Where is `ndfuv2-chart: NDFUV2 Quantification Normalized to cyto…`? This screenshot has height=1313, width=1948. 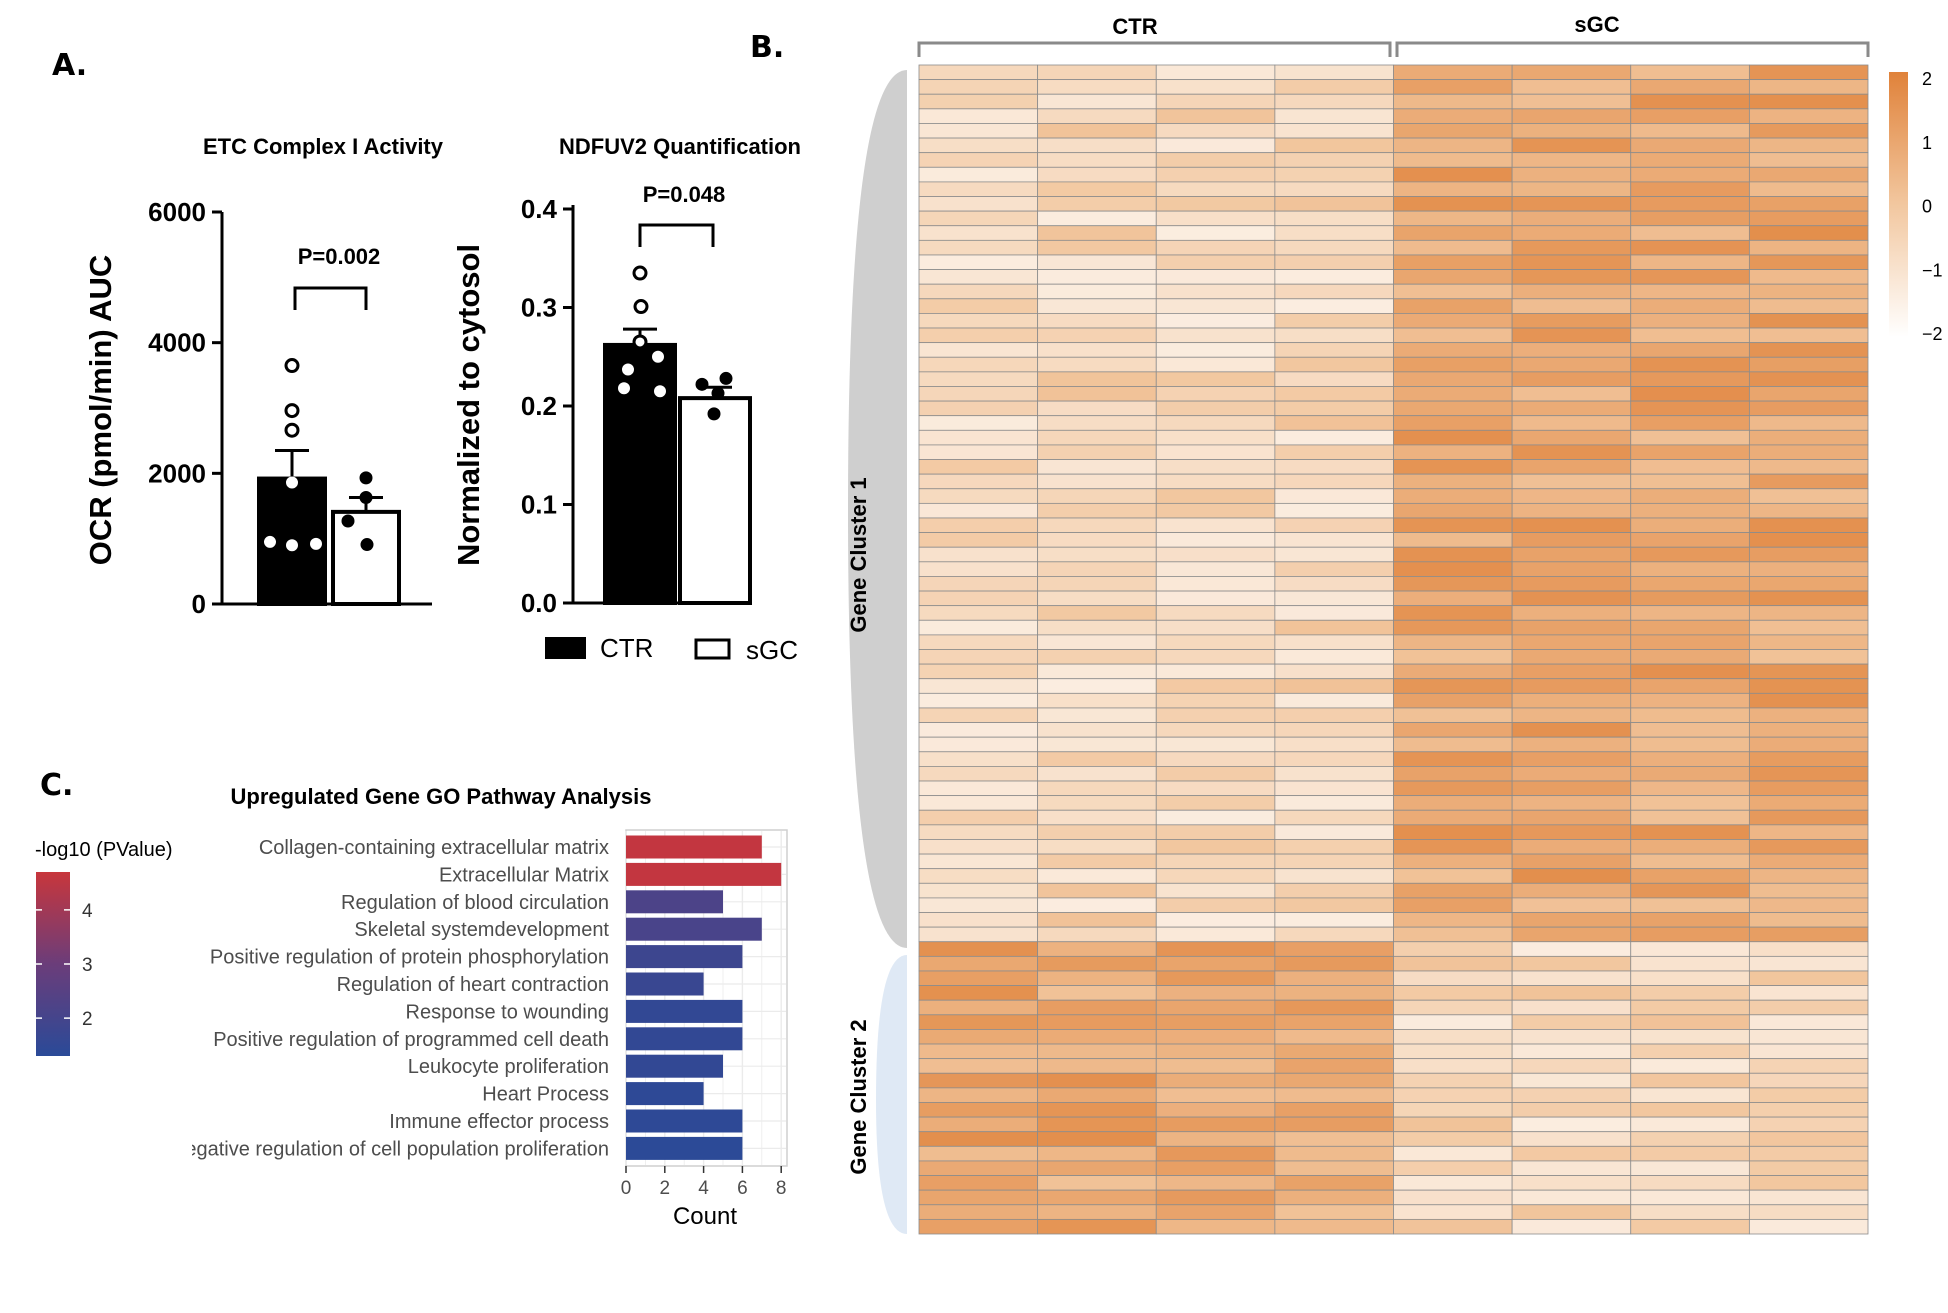 ndfuv2-chart: NDFUV2 Quantification Normalized to cyto… is located at coordinates (626, 399).